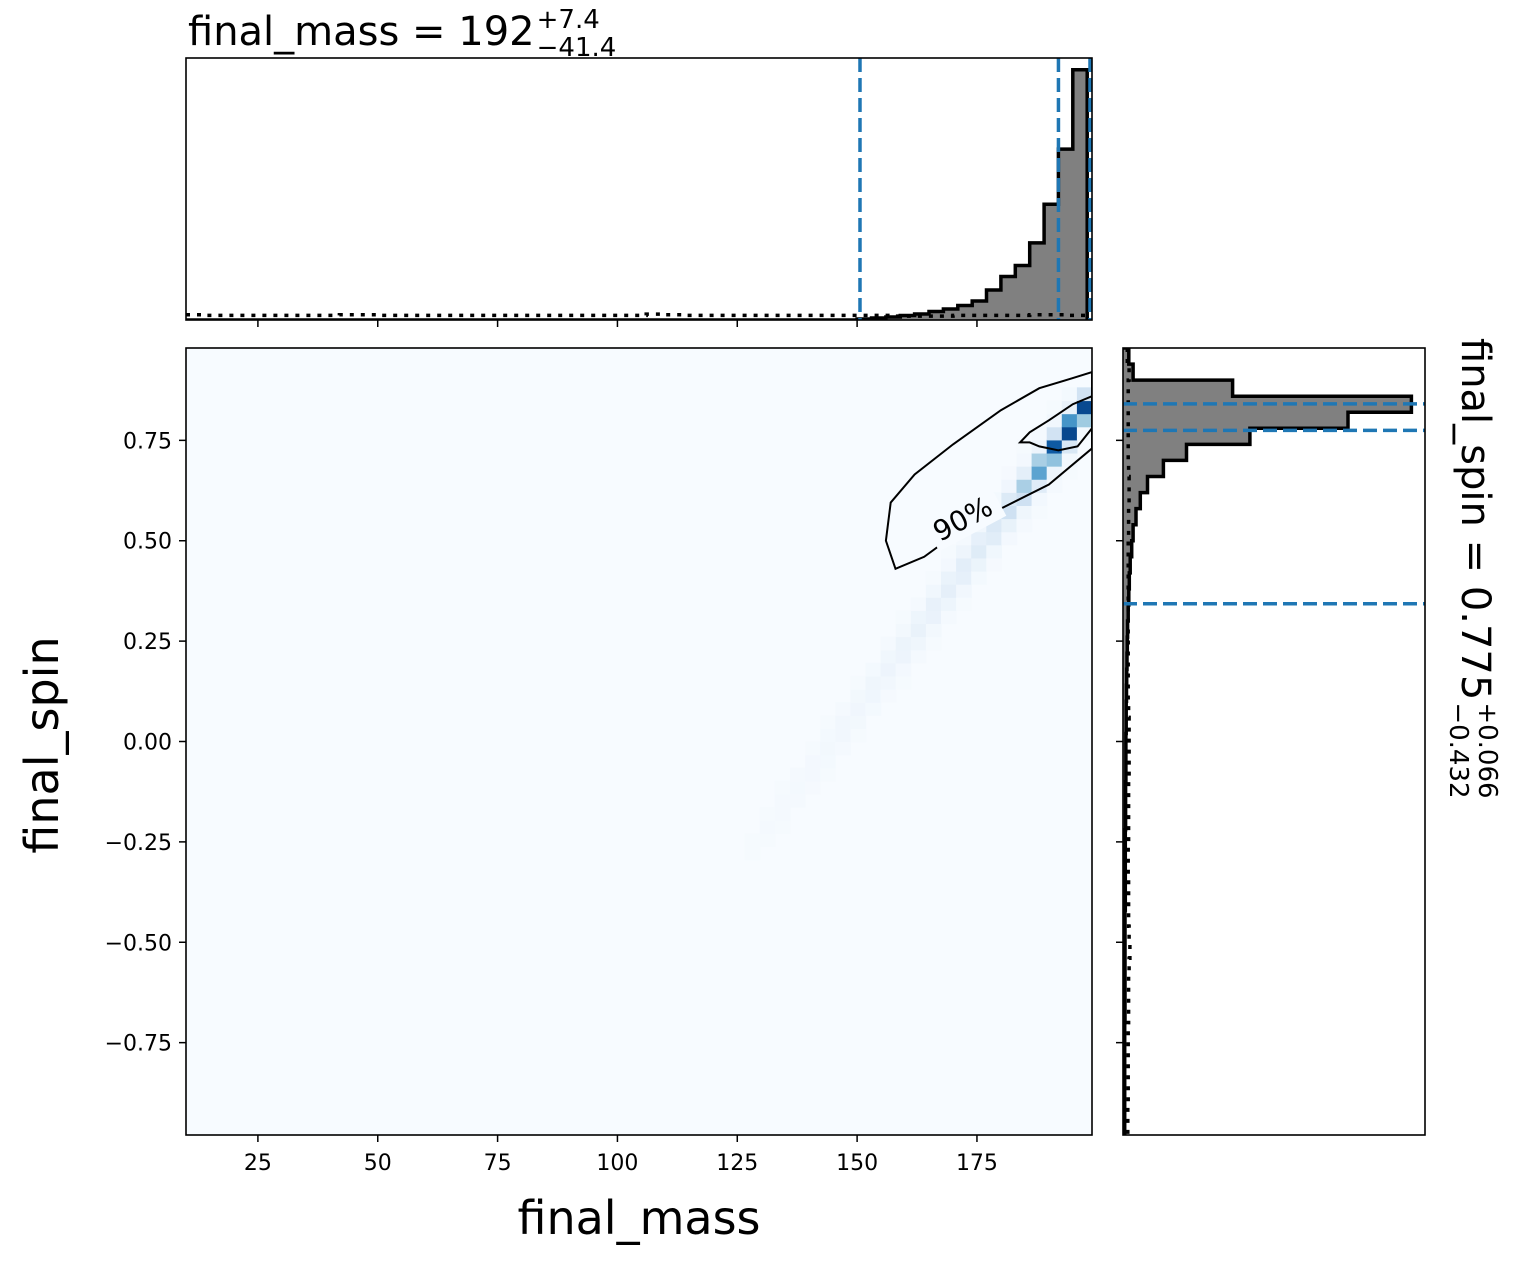 The width and height of the screenshot is (1514, 1265). Describe the element at coordinates (258, 1163) in the screenshot. I see `x-tick-label: 25` at that location.